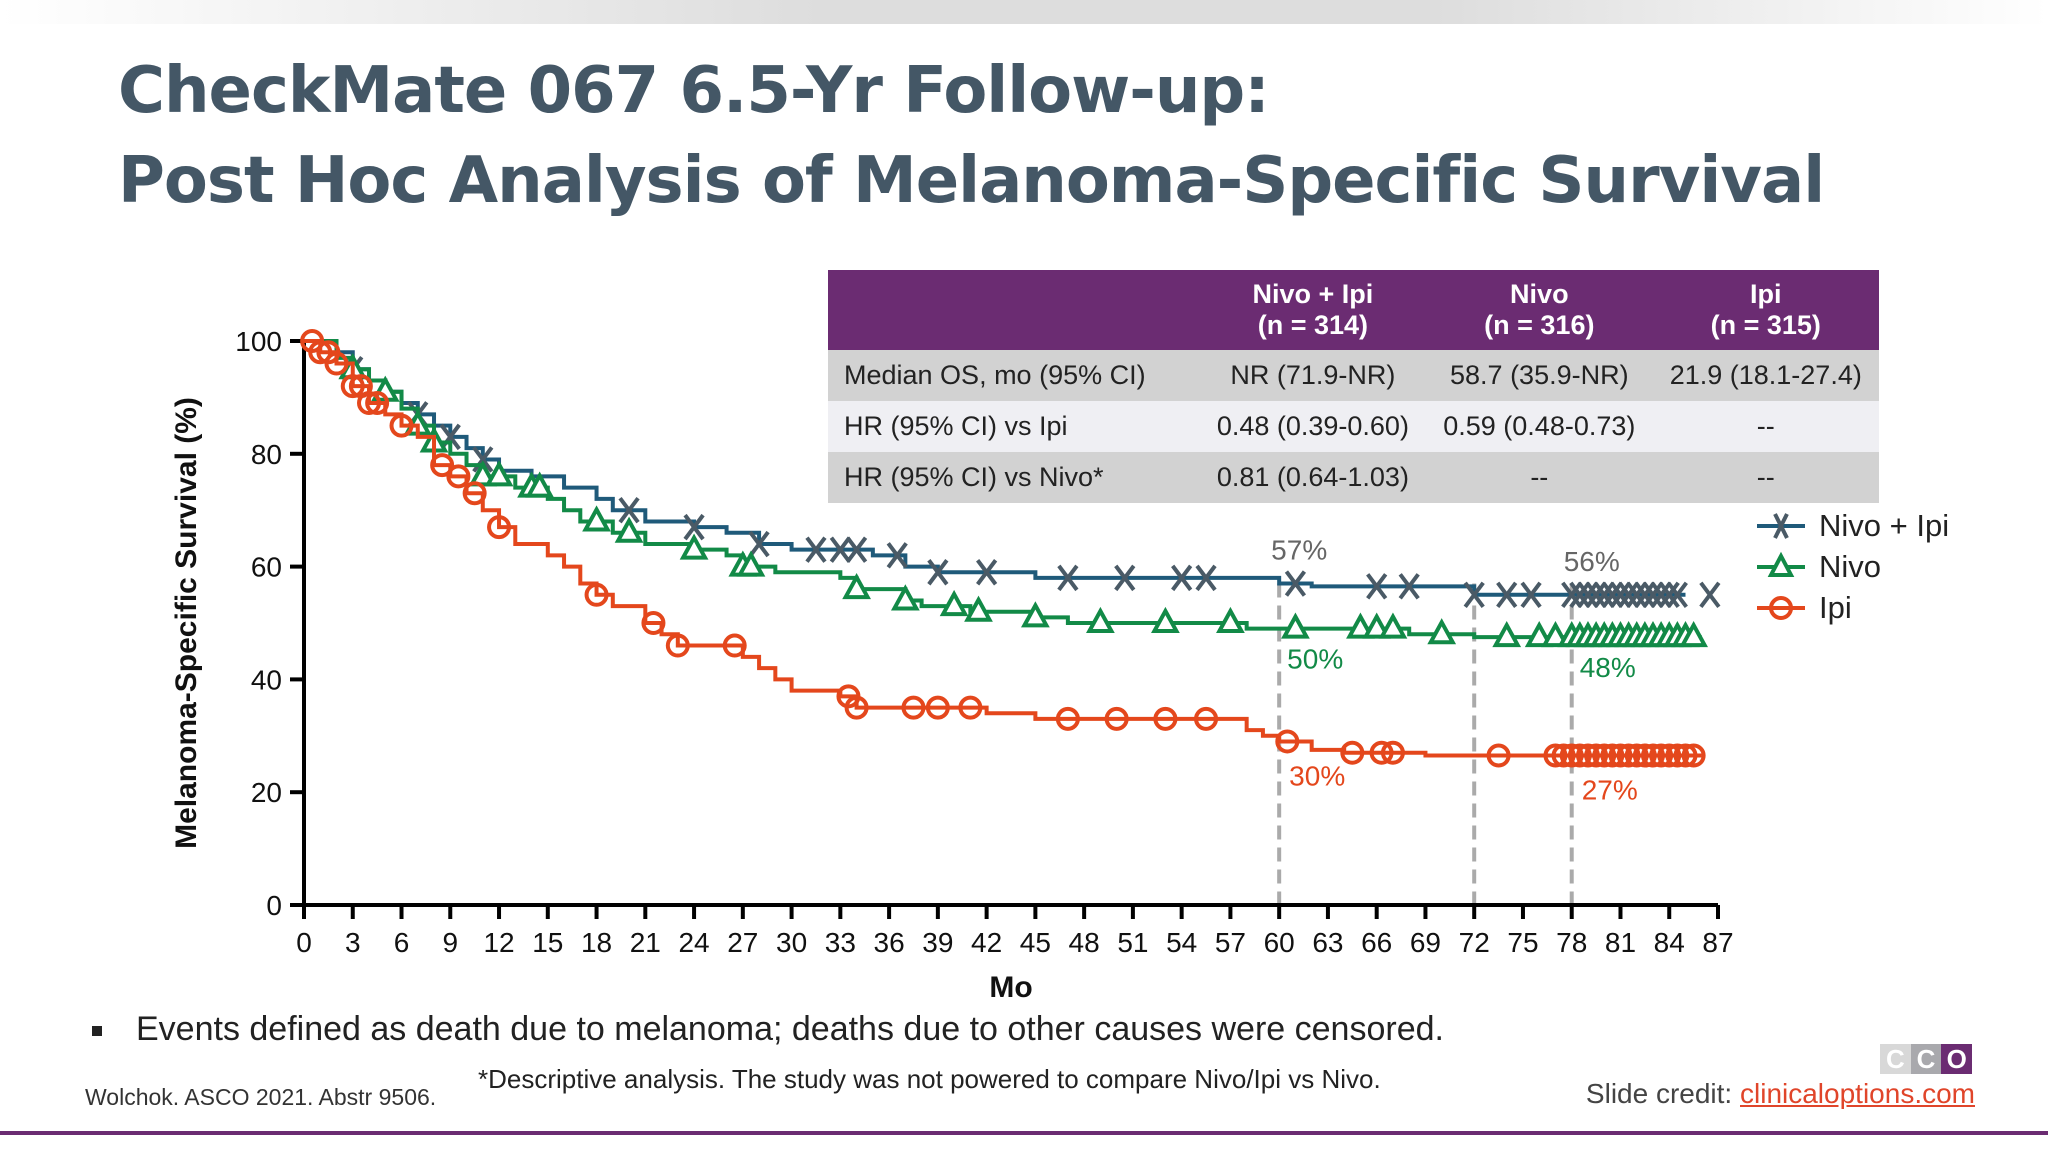 This screenshot has width=2048, height=1152. I want to click on table-cell: 0.81 (0.64-1.03), so click(1313, 477).